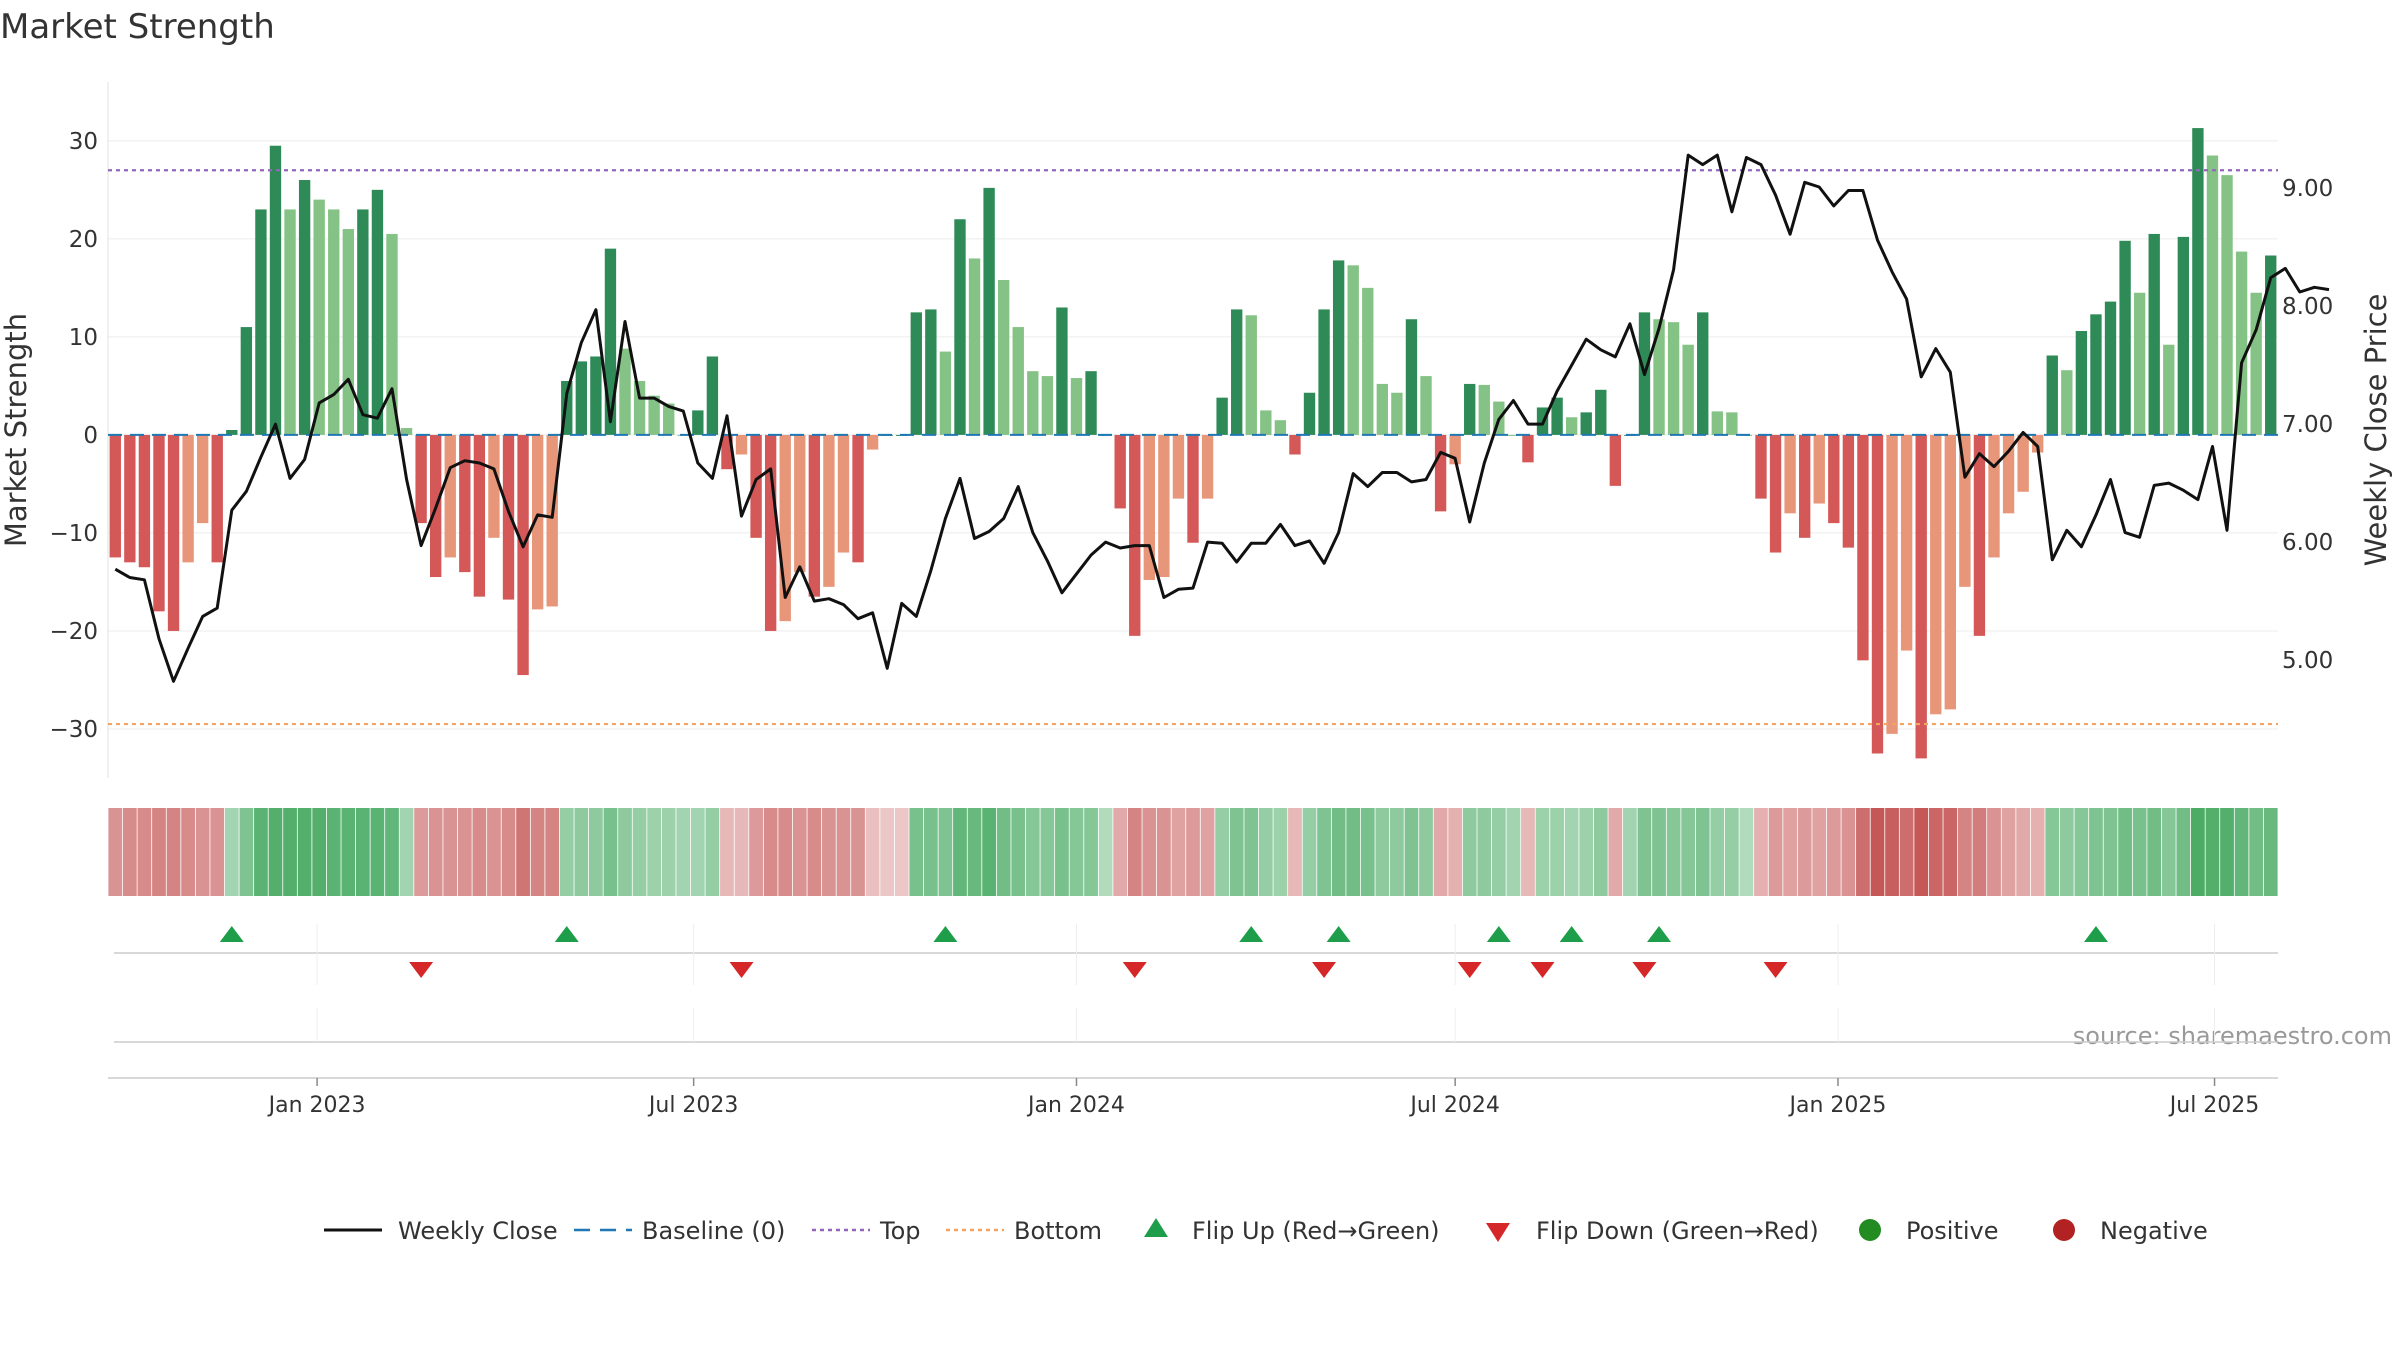  Describe the element at coordinates (713, 1231) in the screenshot. I see `baseline-legend-label: Baseline (0)` at that location.